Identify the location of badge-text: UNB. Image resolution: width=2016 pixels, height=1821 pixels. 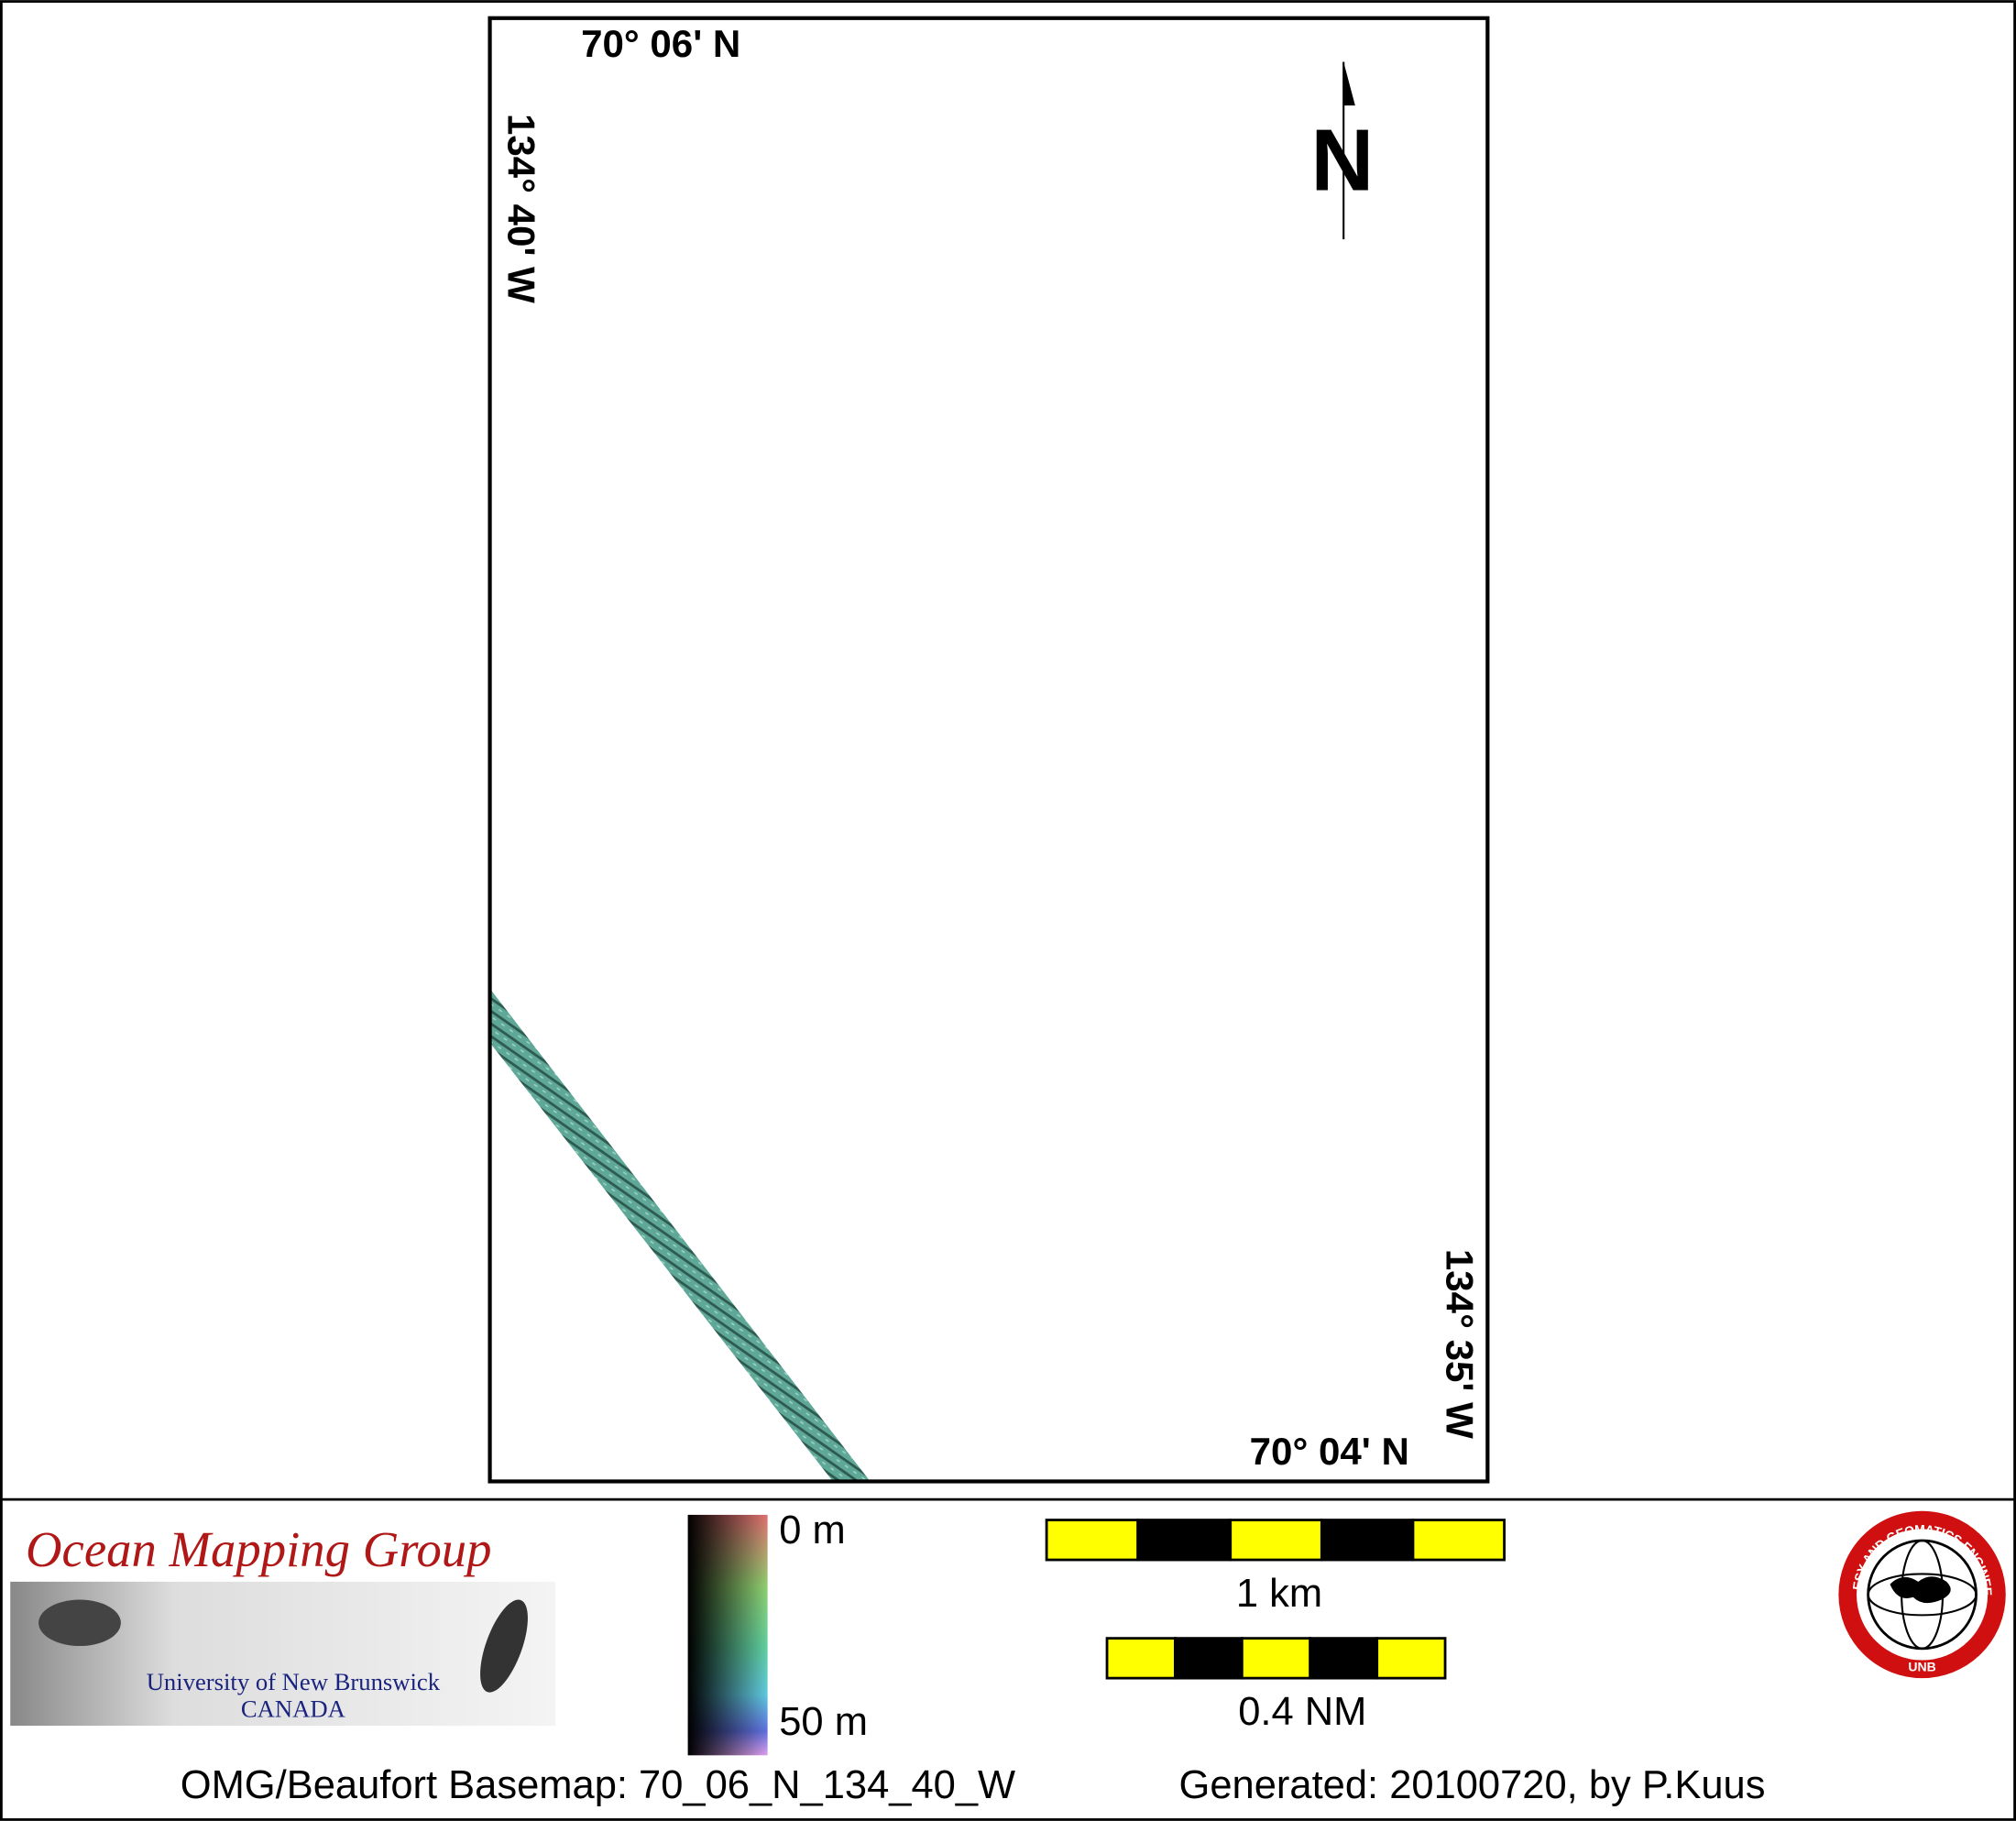
(1921, 1667).